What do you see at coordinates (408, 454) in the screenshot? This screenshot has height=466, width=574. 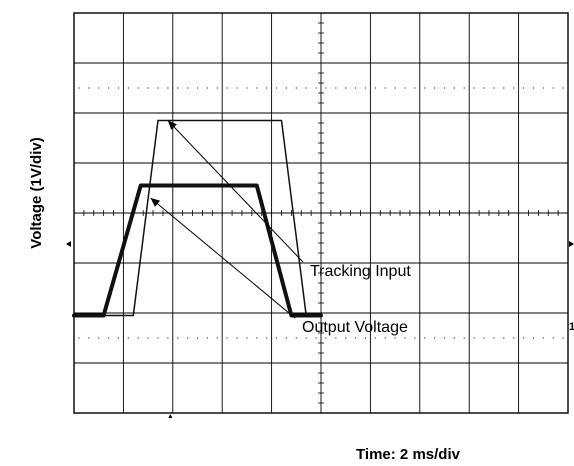 I see `x-axis-label: Time: 2 ms/div` at bounding box center [408, 454].